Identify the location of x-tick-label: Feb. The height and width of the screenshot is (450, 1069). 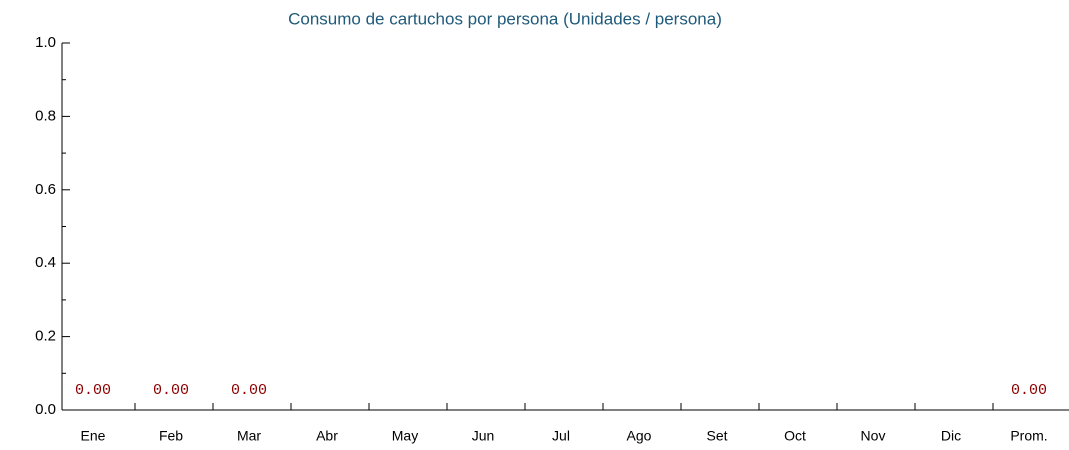
(171, 436).